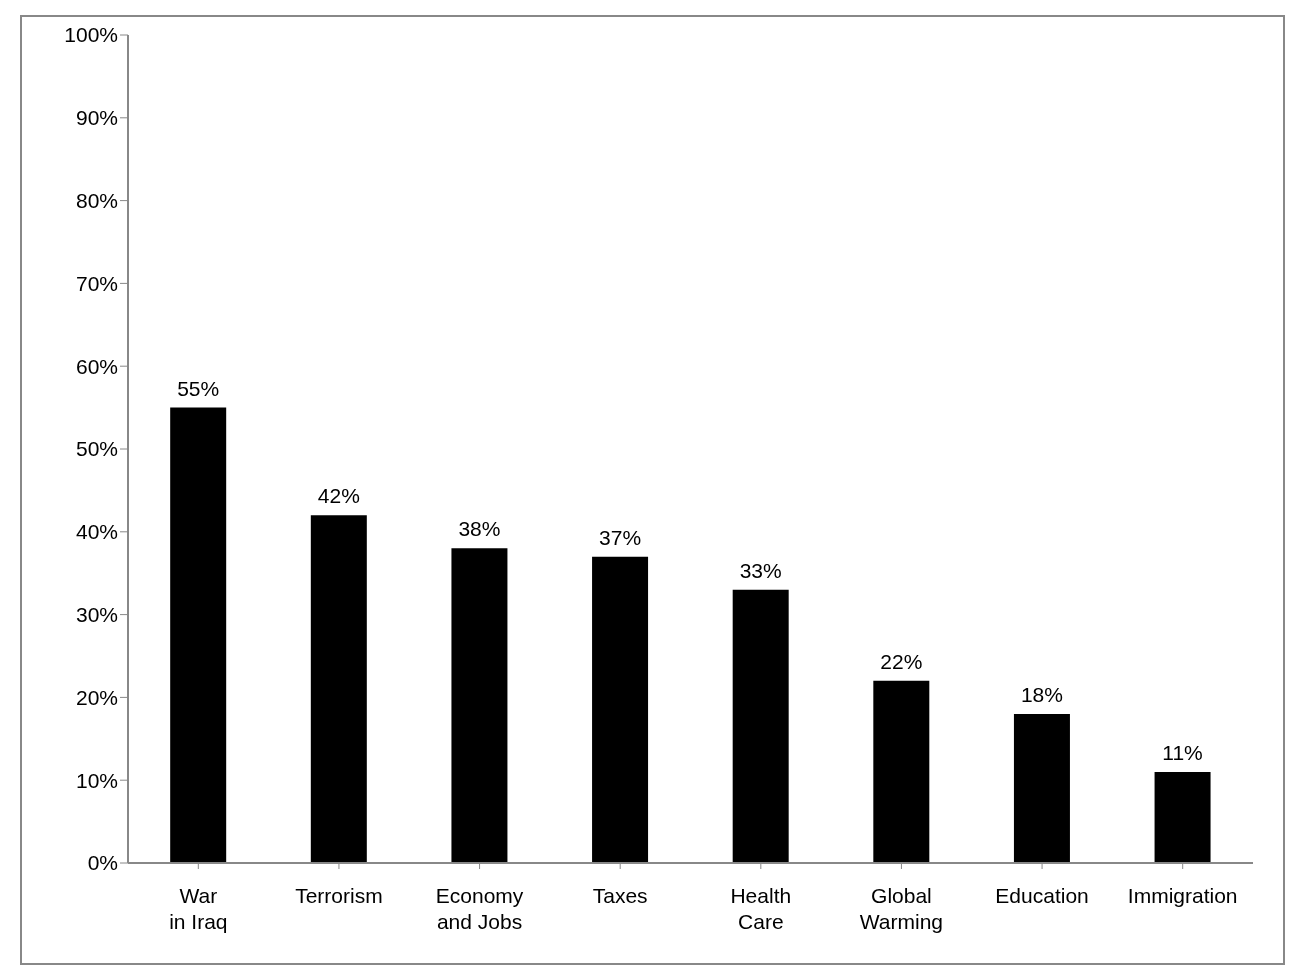 This screenshot has height=969, width=1289. Describe the element at coordinates (96, 201) in the screenshot. I see `y-tick-label: 80%` at that location.